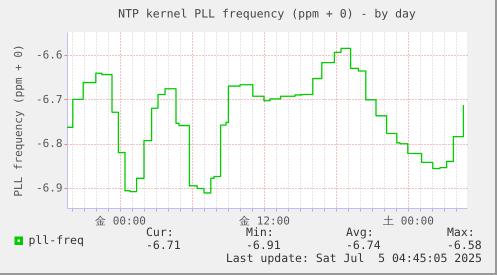 The width and height of the screenshot is (497, 275). I want to click on y-tick-label: -6.9, so click(49, 188).